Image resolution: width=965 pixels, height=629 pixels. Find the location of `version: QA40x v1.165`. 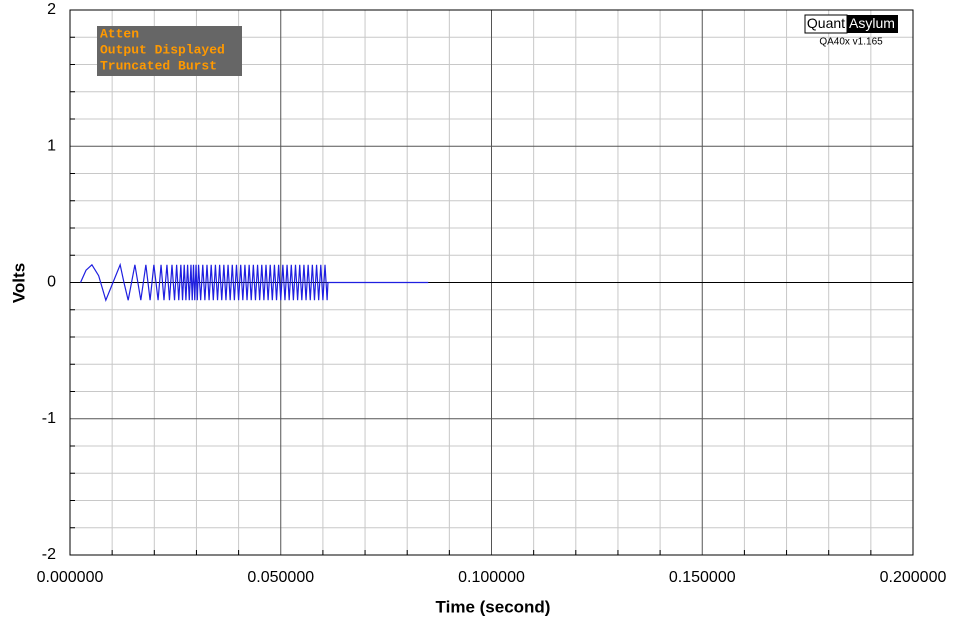

version: QA40x v1.165 is located at coordinates (851, 42).